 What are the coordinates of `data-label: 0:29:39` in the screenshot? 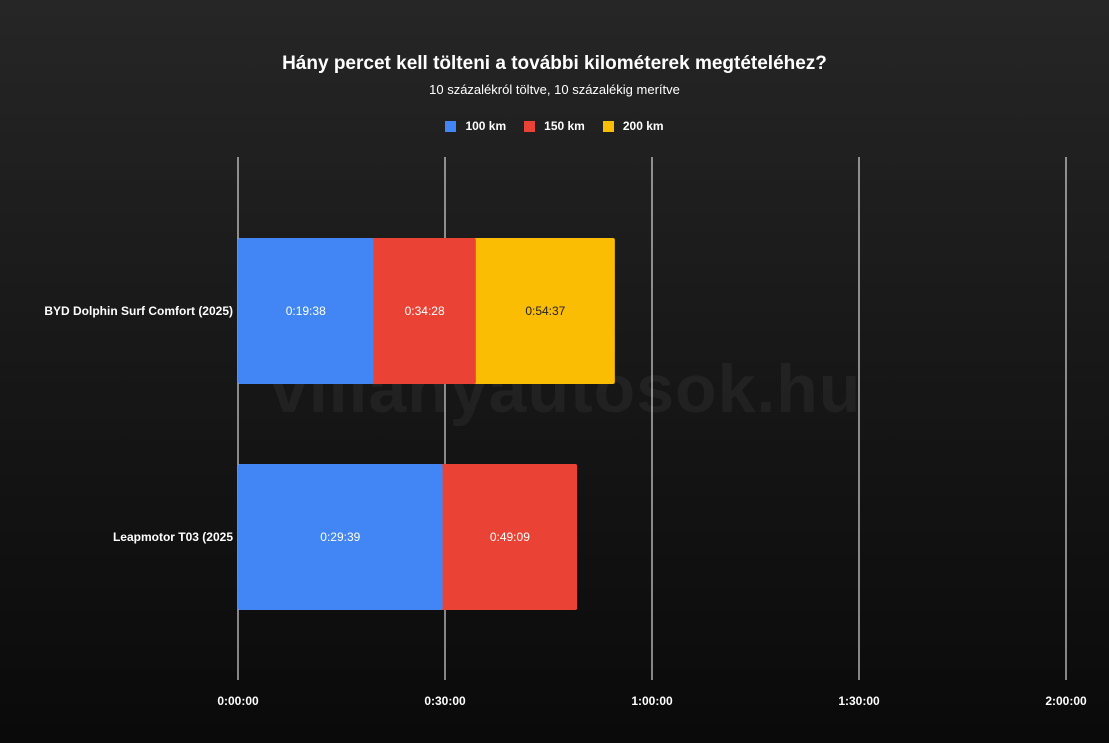 It's located at (340, 537).